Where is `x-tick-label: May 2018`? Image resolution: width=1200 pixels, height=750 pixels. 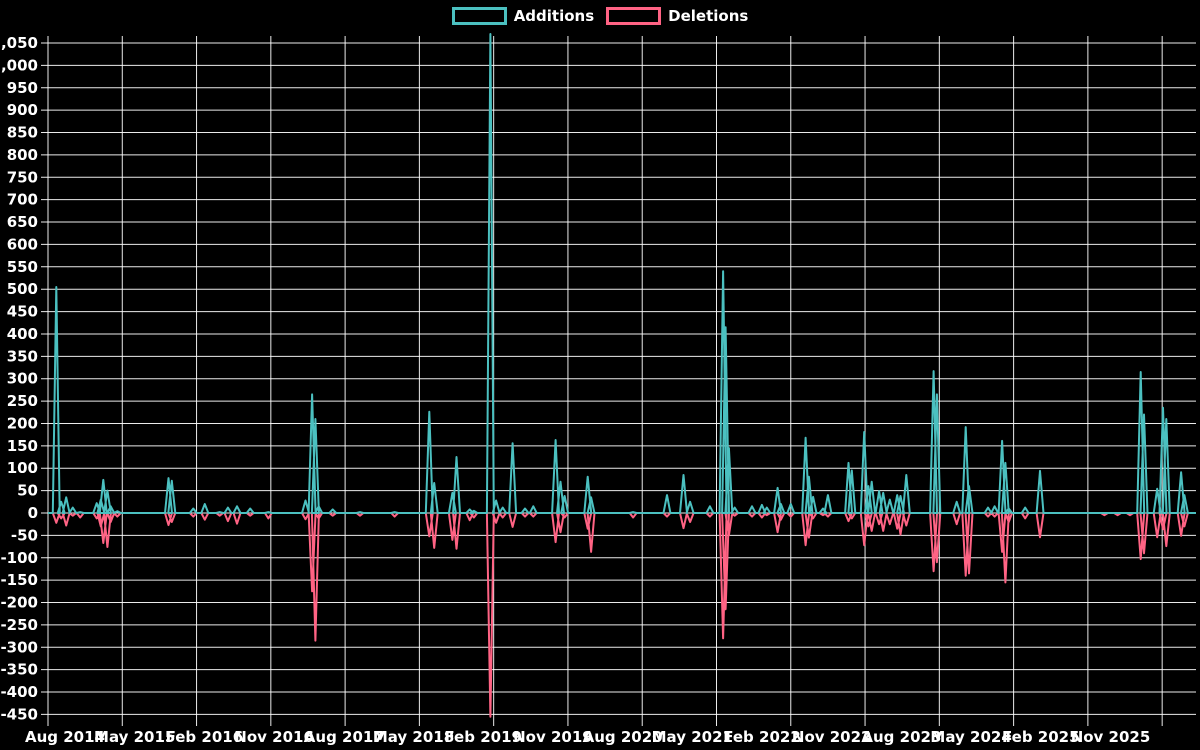 x-tick-label: May 2018 is located at coordinates (413, 737).